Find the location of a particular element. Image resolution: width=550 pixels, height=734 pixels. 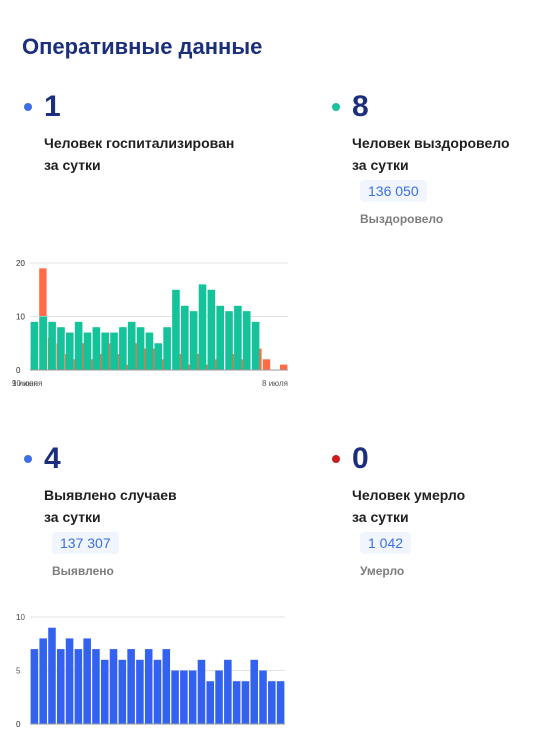

recovered-total-badge: 136 050 is located at coordinates (393, 191).